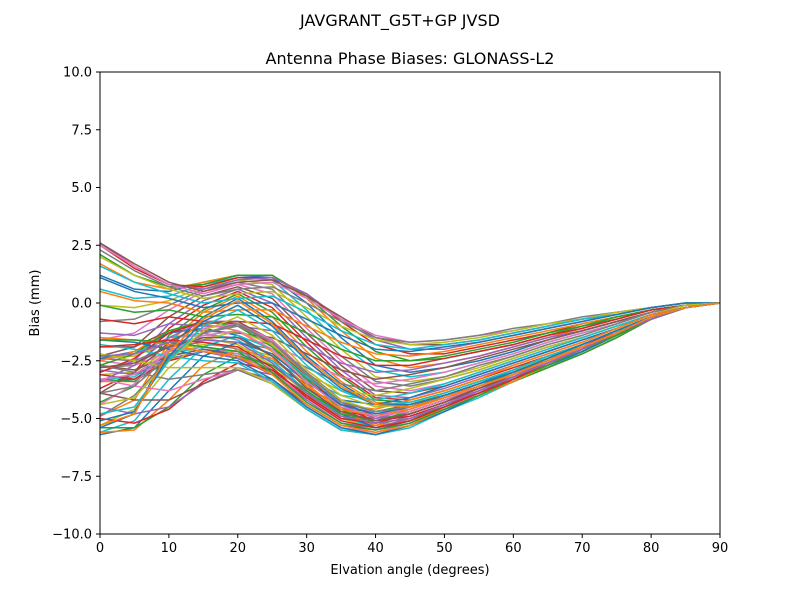 This screenshot has width=800, height=600. I want to click on y-tick-label: 0.0, so click(81, 304).